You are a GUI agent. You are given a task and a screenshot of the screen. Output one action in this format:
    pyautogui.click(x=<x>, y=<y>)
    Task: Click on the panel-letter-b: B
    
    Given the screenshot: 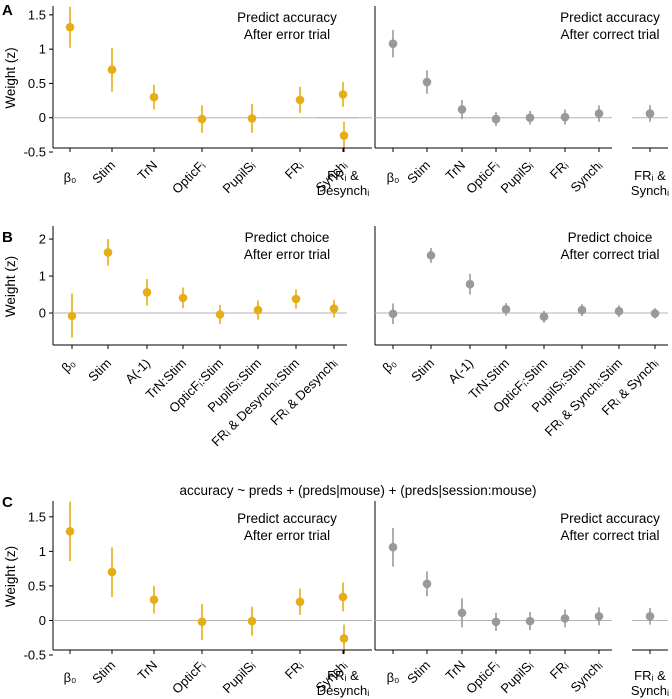 What is the action you would take?
    pyautogui.click(x=7, y=237)
    